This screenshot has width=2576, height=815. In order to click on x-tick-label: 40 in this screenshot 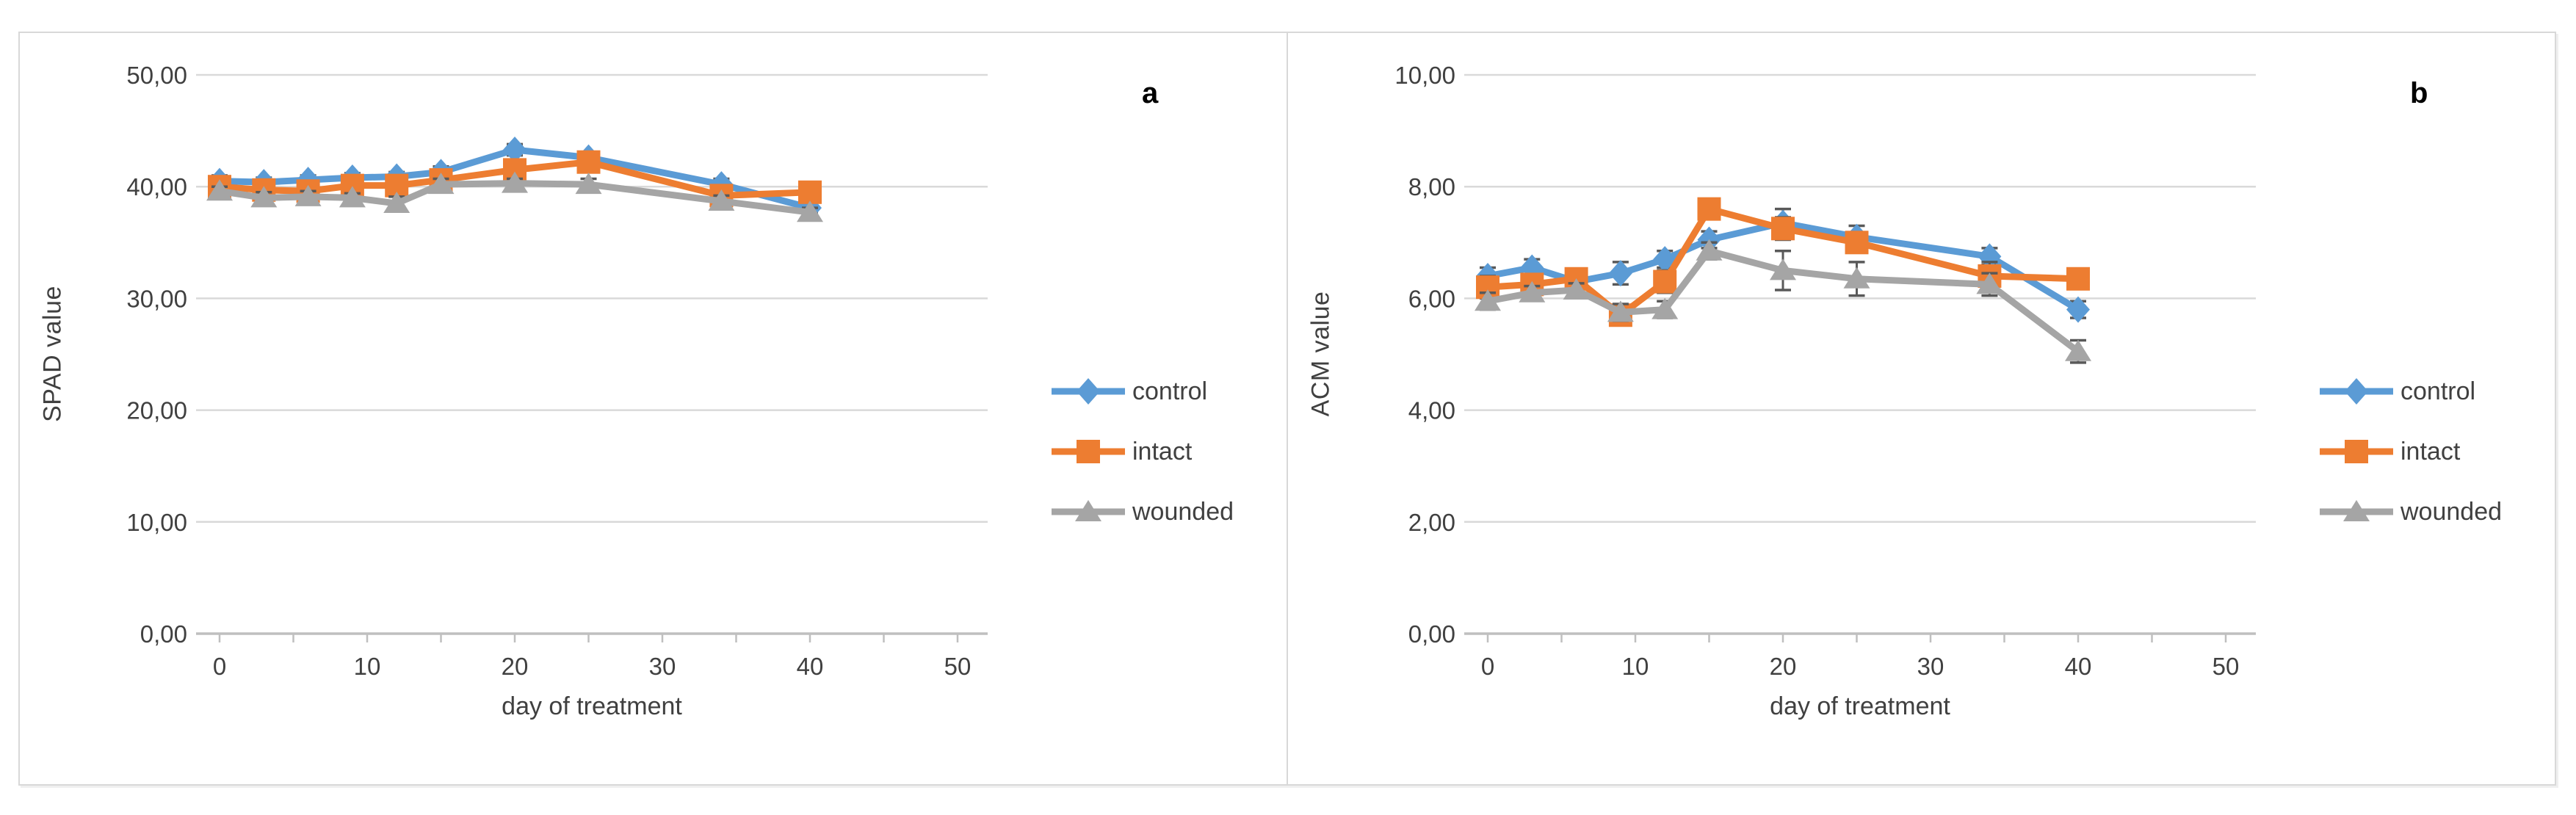, I will do `click(2078, 666)`.